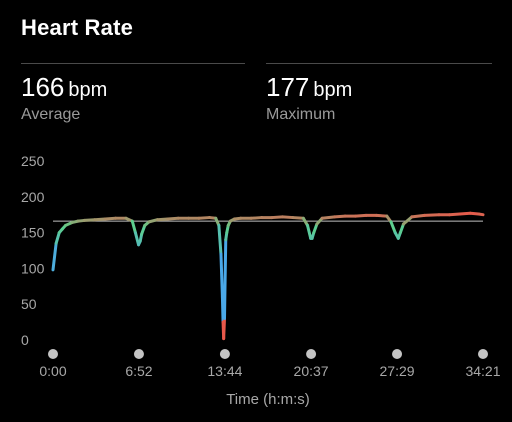 This screenshot has height=422, width=512. Describe the element at coordinates (52, 371) in the screenshot. I see `x-tick-label: 0:00` at that location.